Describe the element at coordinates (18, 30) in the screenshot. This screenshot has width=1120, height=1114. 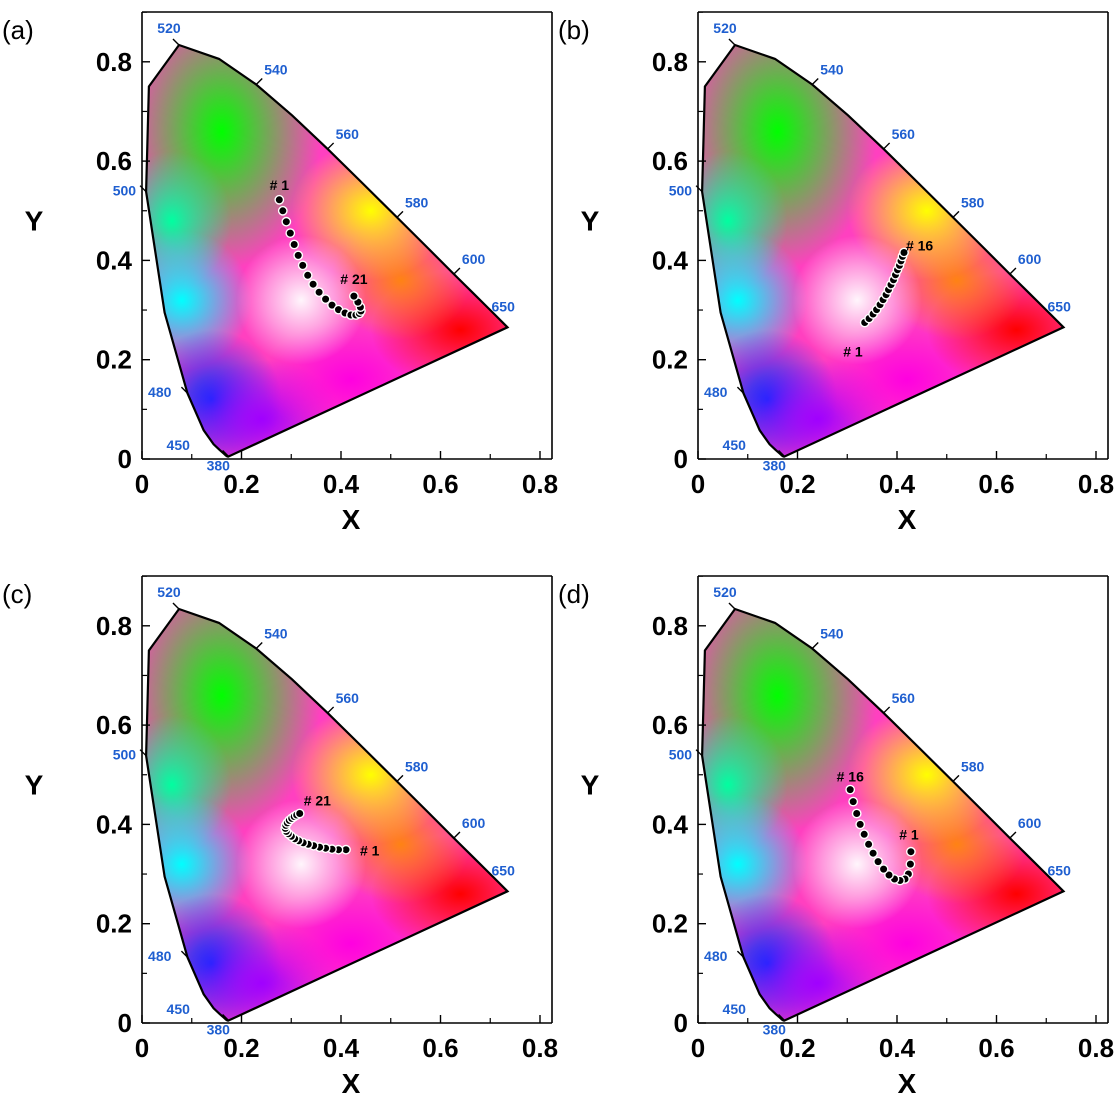
I see `panel-label: (a)` at that location.